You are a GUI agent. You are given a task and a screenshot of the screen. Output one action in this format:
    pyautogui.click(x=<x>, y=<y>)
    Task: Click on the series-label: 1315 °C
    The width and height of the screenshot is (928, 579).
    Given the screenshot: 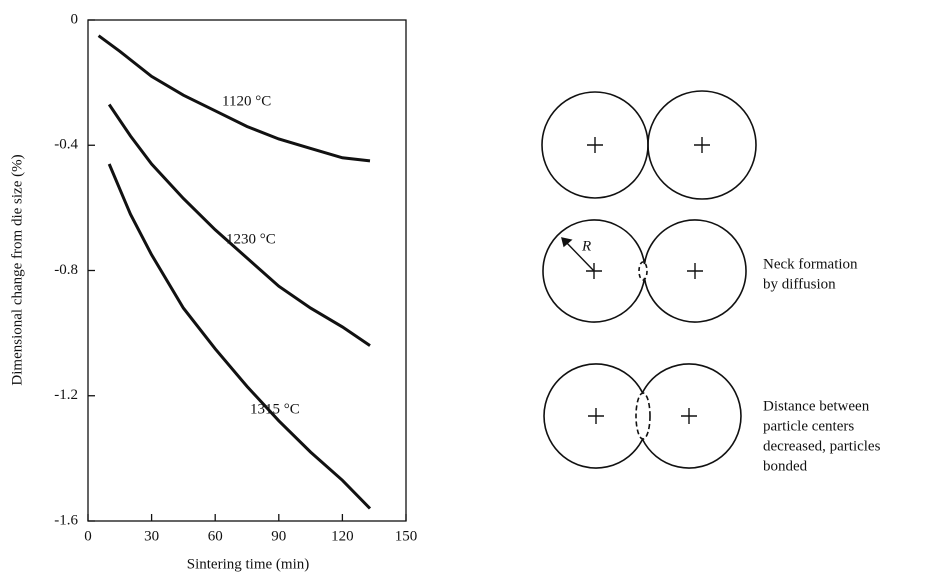 What is the action you would take?
    pyautogui.click(x=275, y=409)
    